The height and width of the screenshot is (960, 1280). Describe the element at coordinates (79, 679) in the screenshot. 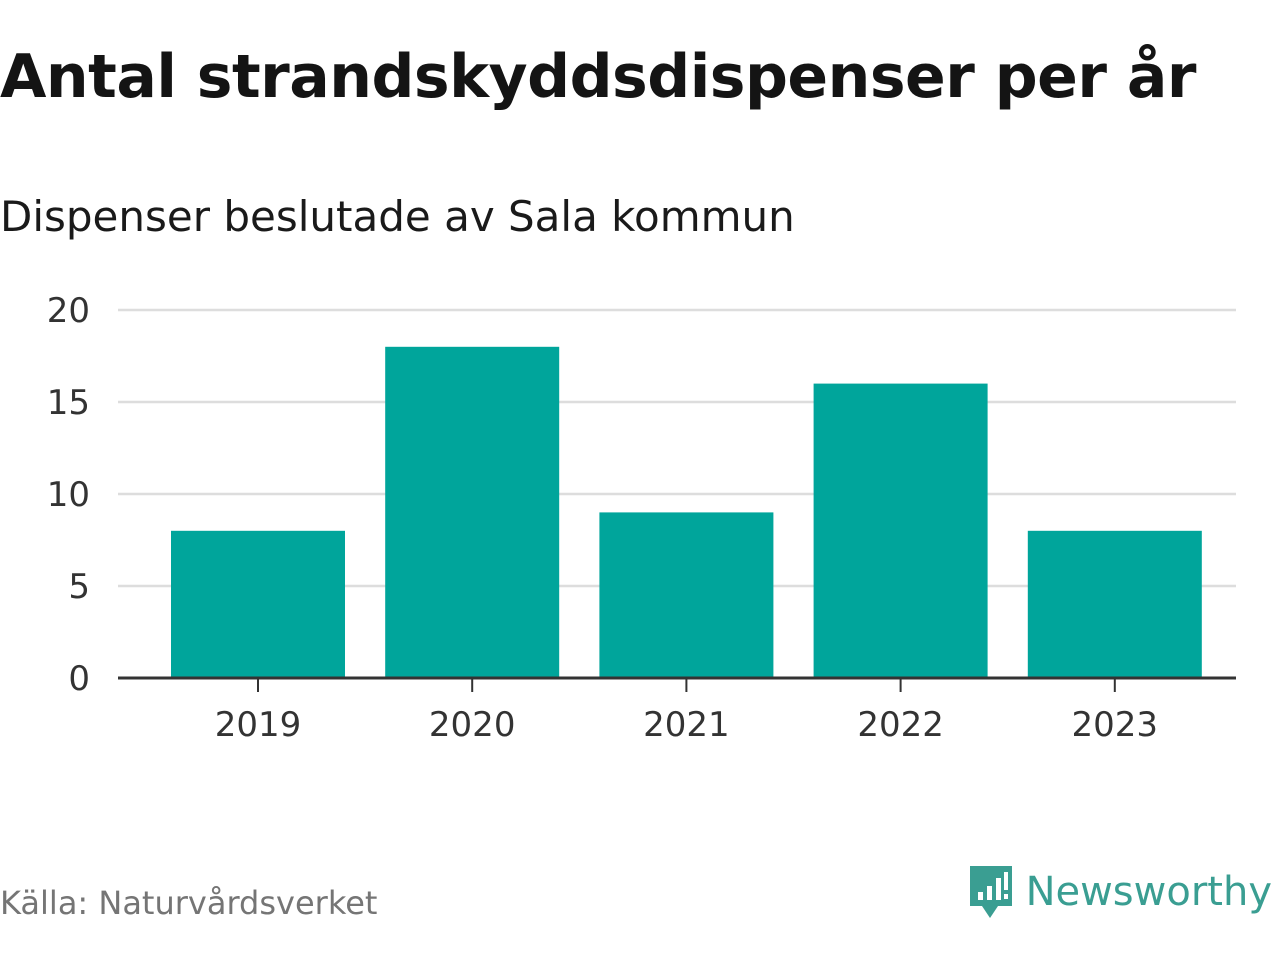

I see `y-tick-label: 0` at that location.